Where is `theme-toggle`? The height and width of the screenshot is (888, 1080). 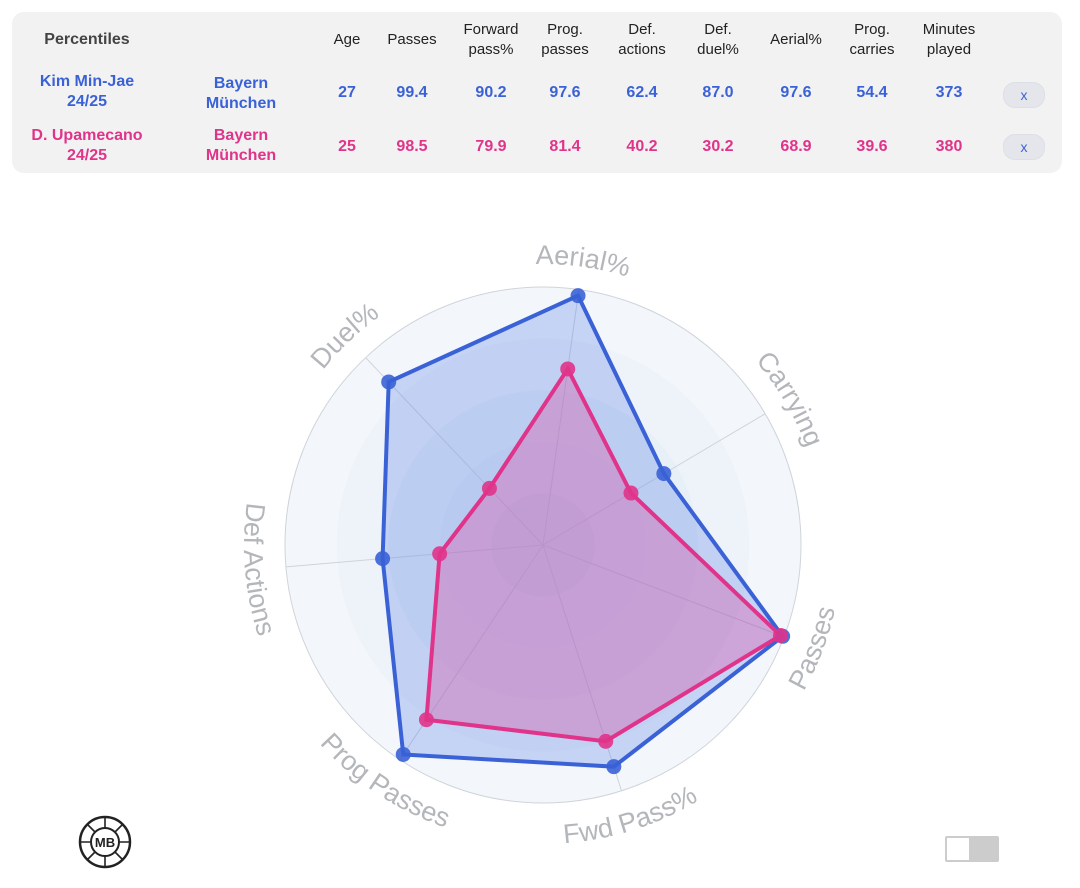
theme-toggle is located at coordinates (972, 849).